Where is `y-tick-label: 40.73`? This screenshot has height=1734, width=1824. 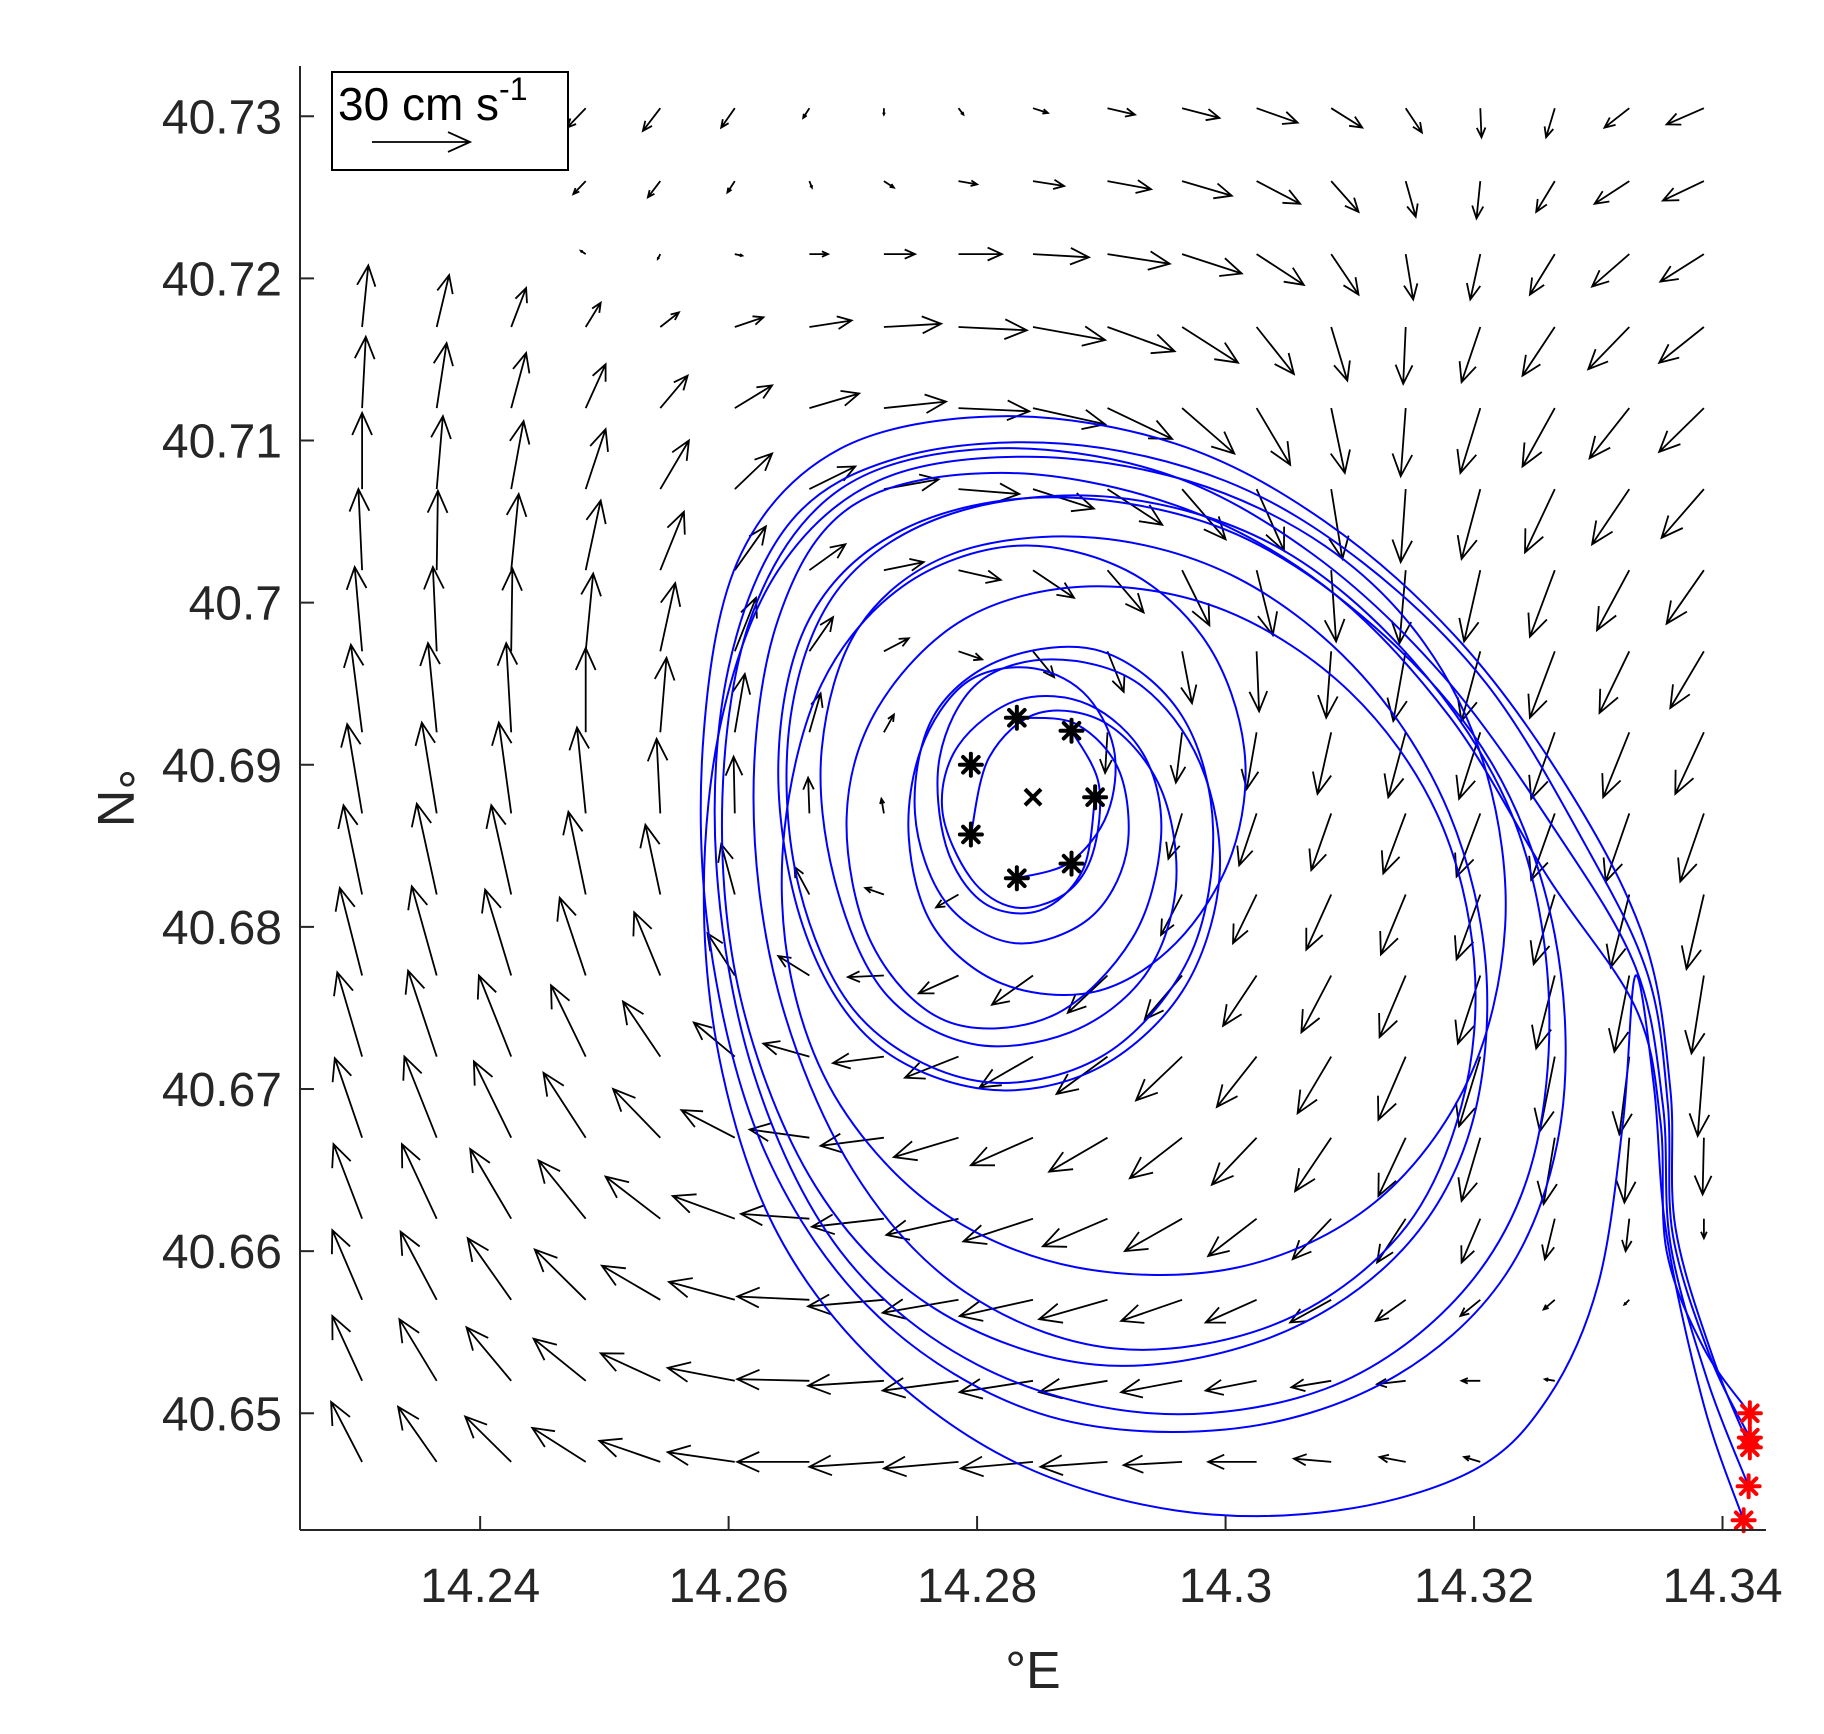 y-tick-label: 40.73 is located at coordinates (222, 117).